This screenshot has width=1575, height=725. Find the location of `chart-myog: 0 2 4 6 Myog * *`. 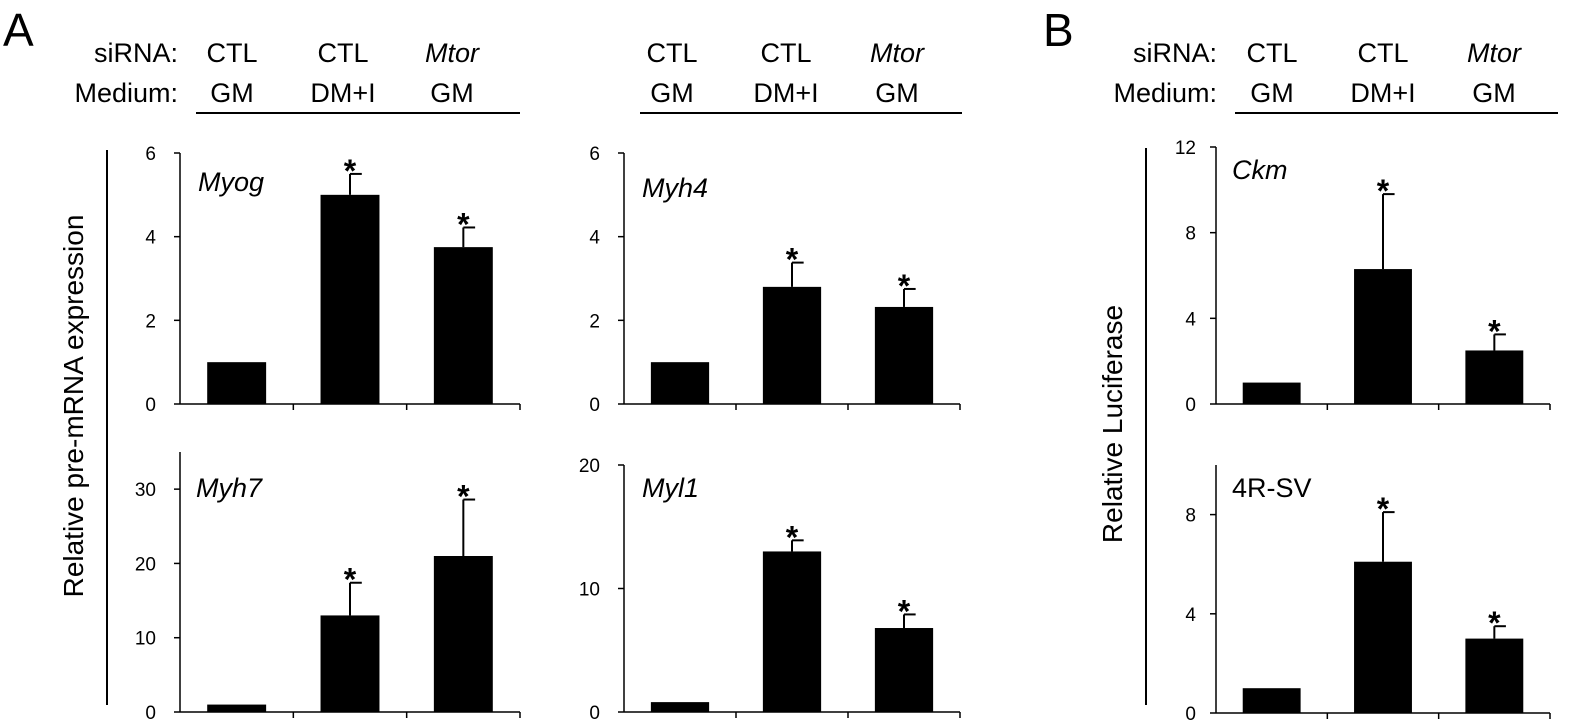

chart-myog: 0 2 4 6 Myog * * is located at coordinates (333, 280).